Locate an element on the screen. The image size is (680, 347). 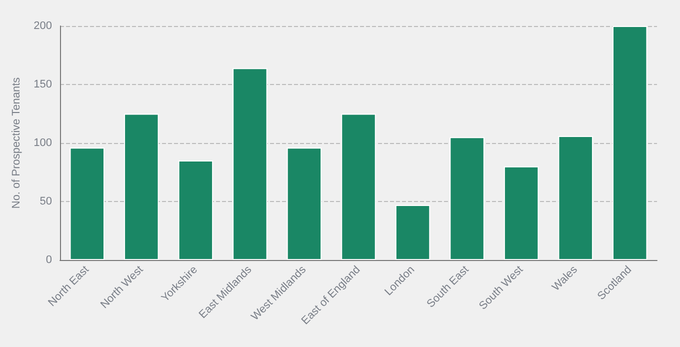
y-tick-label: 100 is located at coordinates (43, 143).